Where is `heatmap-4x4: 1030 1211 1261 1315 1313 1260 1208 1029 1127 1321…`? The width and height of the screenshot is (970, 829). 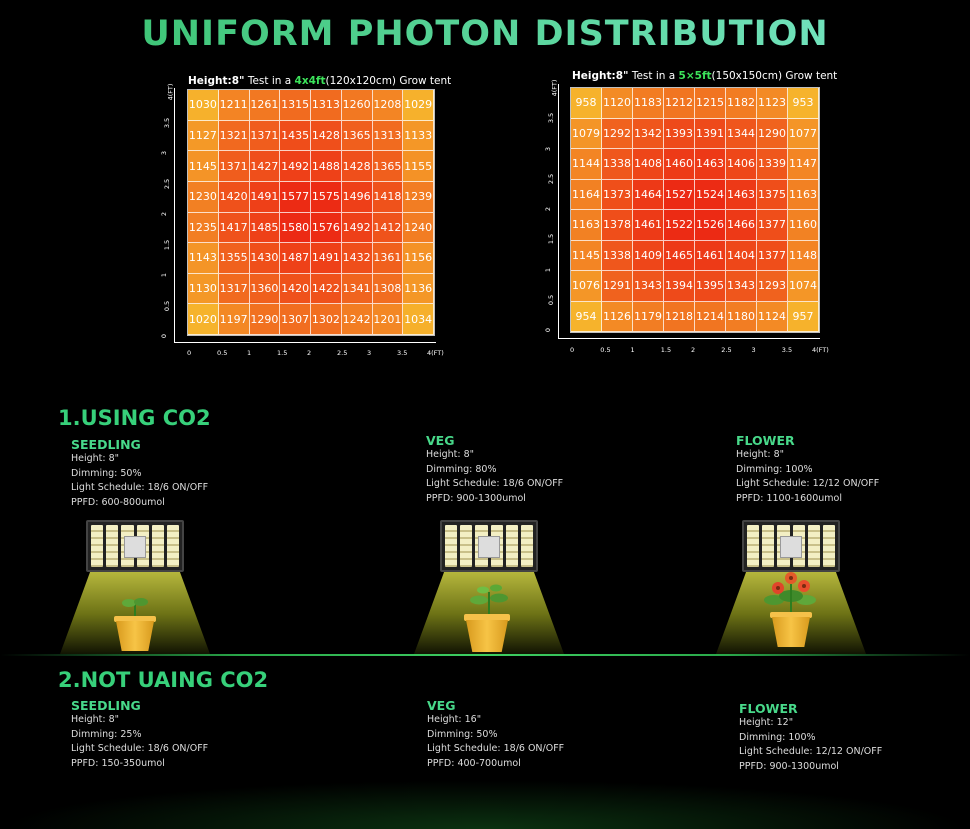
heatmap-4x4: 1030 1211 1261 1315 1313 1260 1208 1029 1127 1321… is located at coordinates (311, 212).